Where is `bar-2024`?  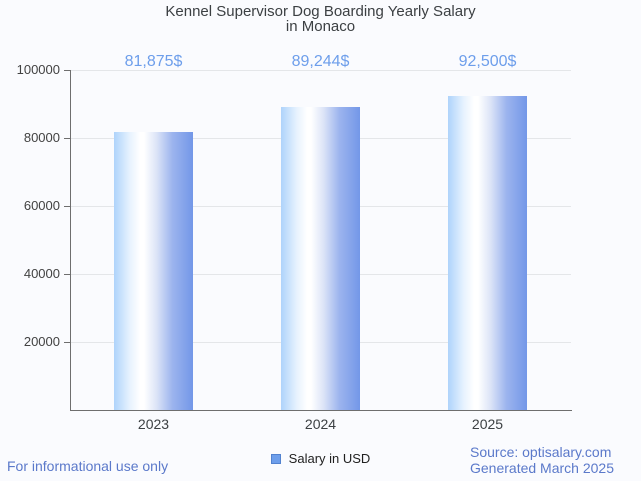 bar-2024 is located at coordinates (320, 258).